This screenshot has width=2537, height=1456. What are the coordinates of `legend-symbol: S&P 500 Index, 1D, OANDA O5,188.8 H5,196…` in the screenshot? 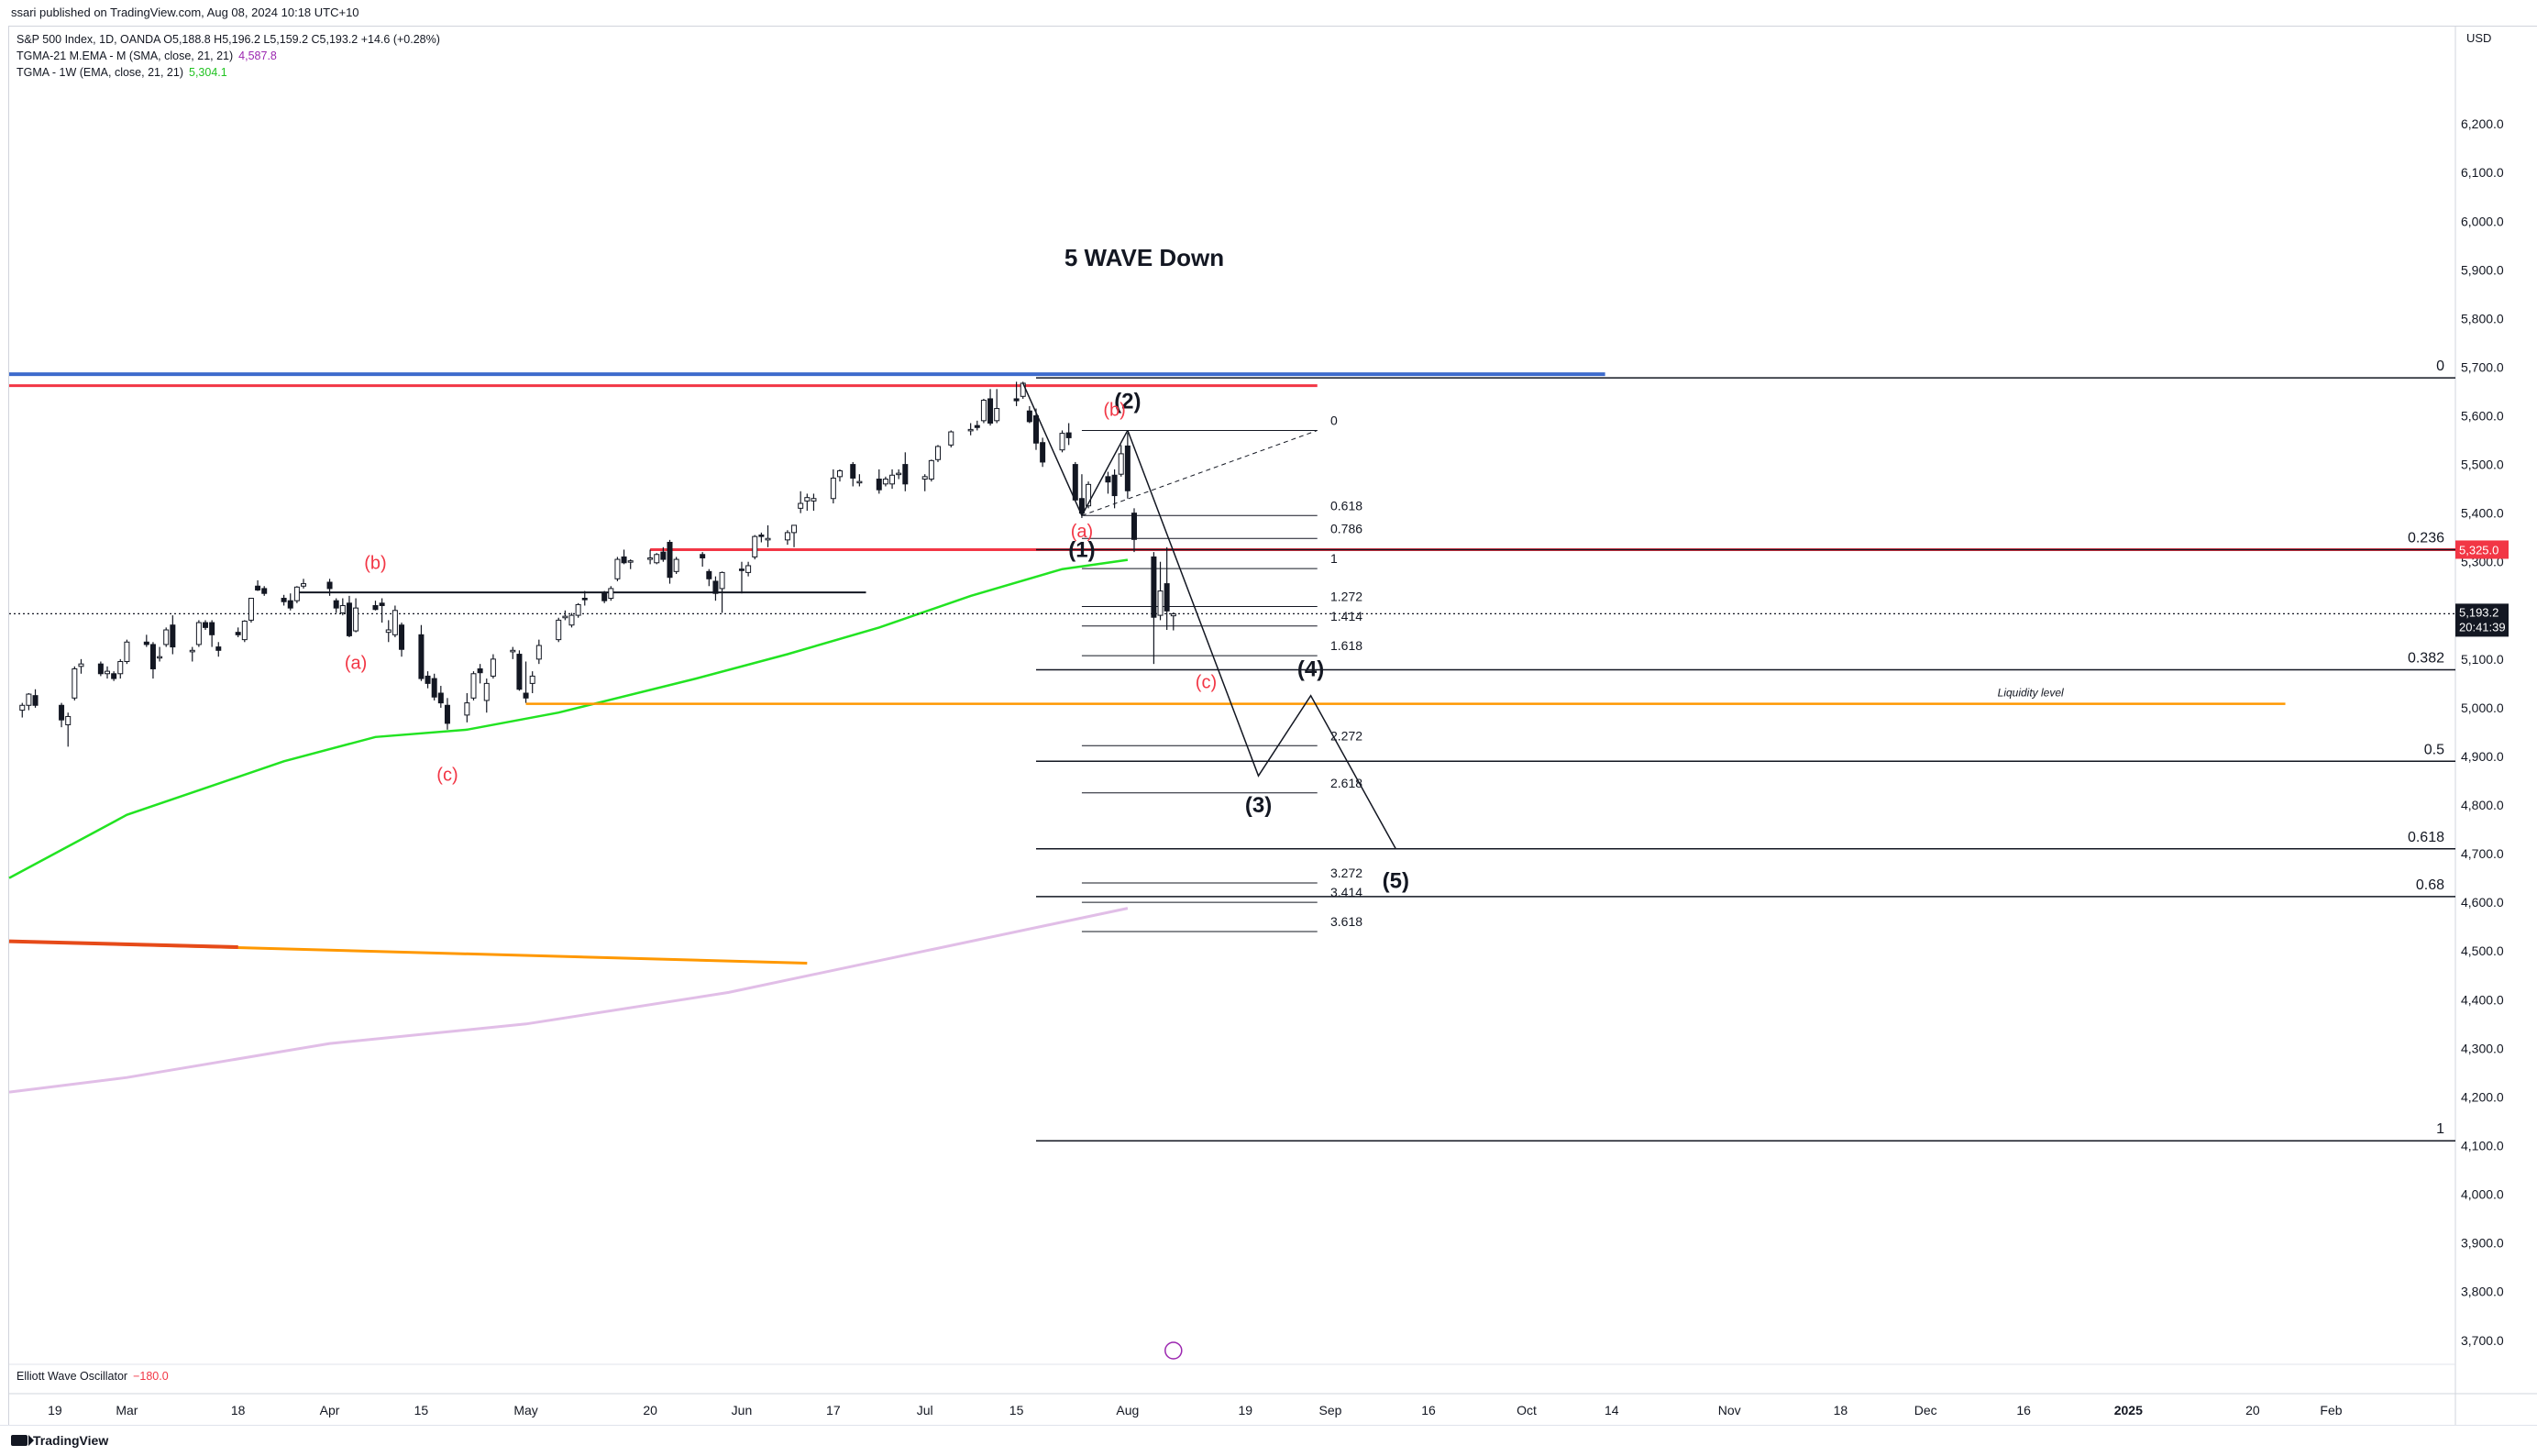 It's located at (228, 39).